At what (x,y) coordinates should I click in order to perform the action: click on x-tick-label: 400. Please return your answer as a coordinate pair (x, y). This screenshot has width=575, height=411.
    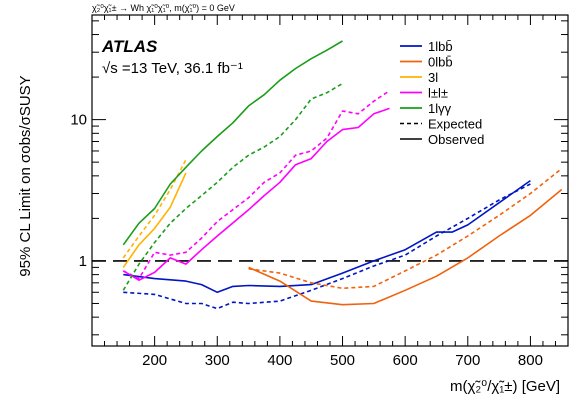
    Looking at the image, I should click on (279, 360).